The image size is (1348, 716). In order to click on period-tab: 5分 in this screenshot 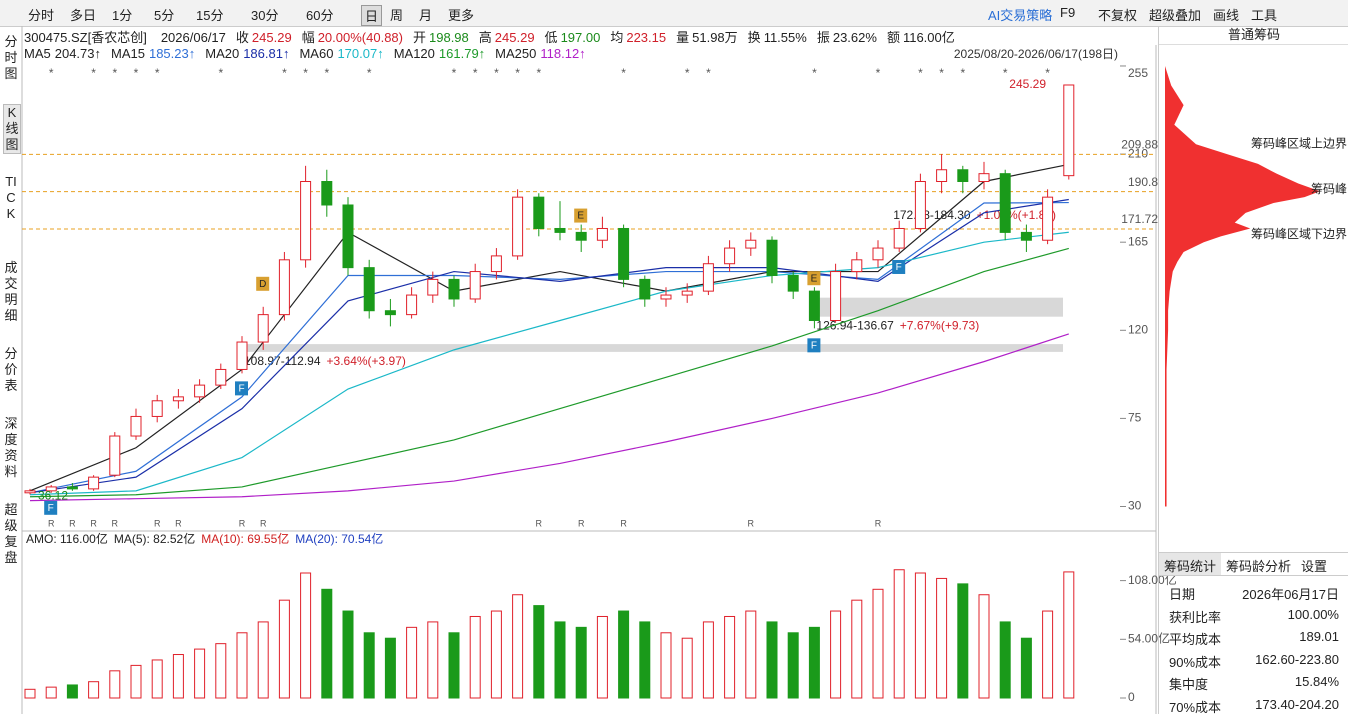, I will do `click(164, 15)`.